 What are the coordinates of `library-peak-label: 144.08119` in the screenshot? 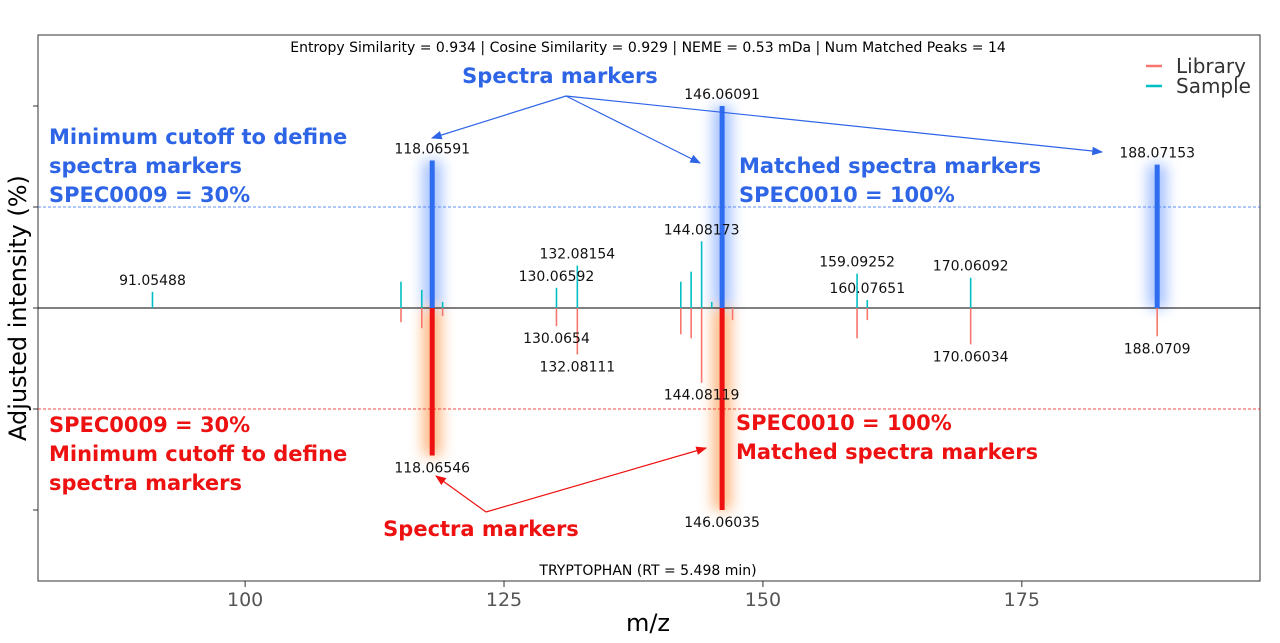 It's located at (702, 396).